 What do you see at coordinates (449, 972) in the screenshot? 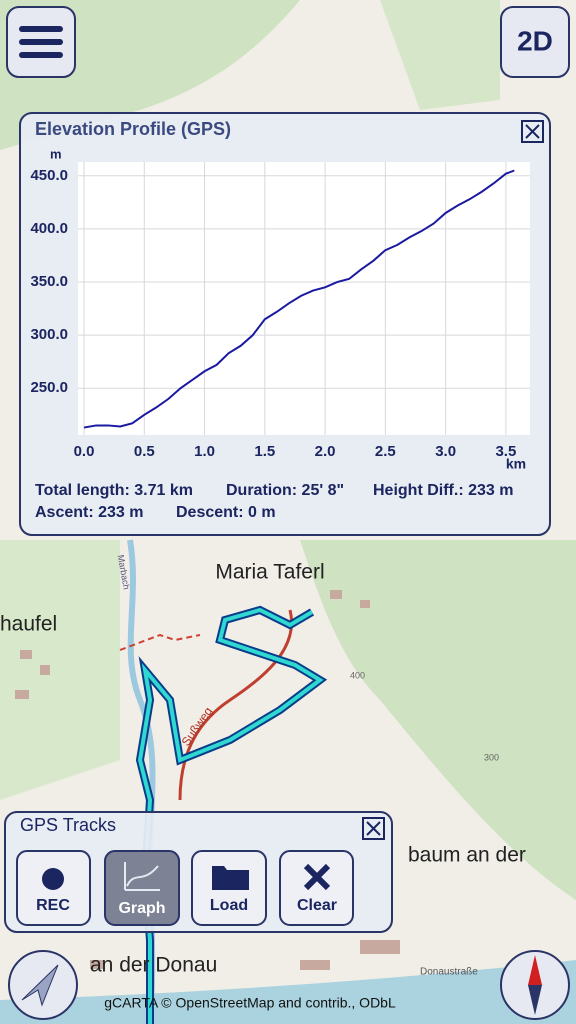
I see `map-label: Donaustraße` at bounding box center [449, 972].